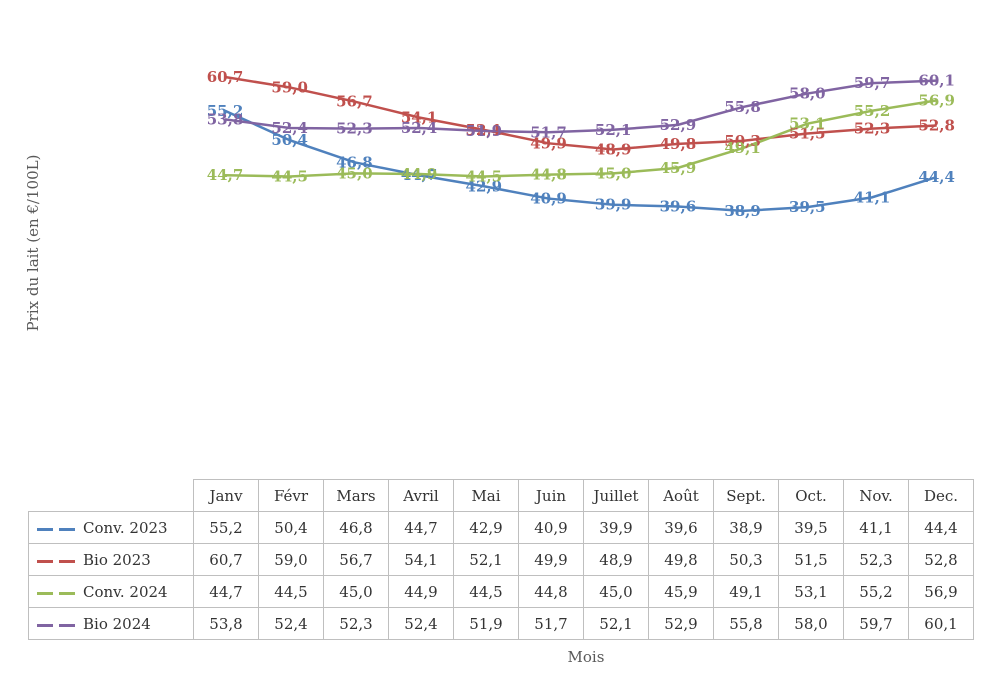 Image resolution: width=988 pixels, height=674 pixels. I want to click on table-cell: 44,7, so click(226, 591).